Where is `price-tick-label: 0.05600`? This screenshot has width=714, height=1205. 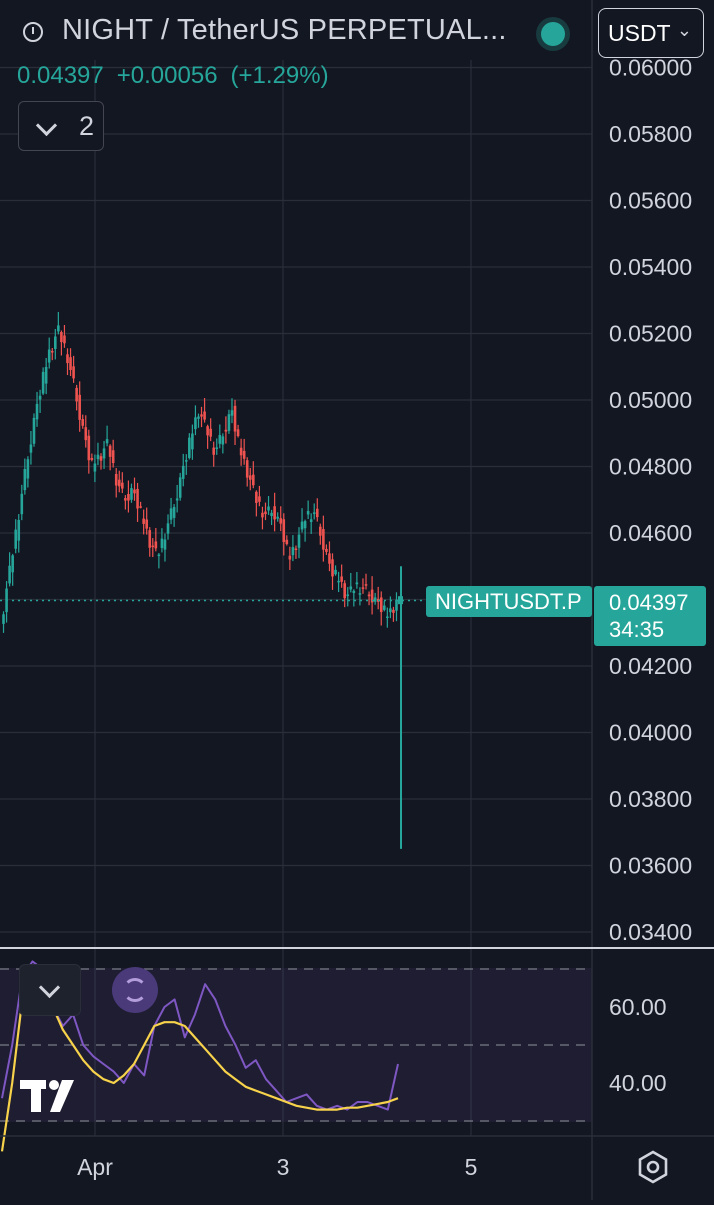
price-tick-label: 0.05600 is located at coordinates (650, 201).